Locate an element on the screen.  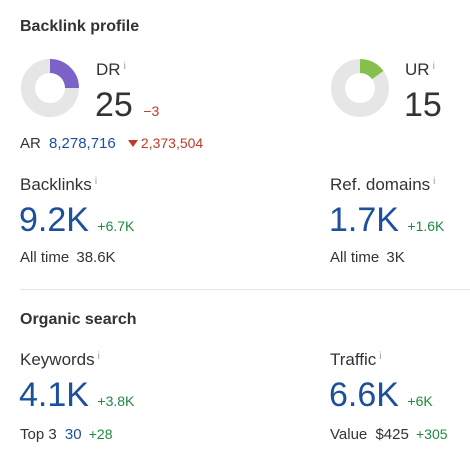
ur-ring-fill is located at coordinates (371, 69).